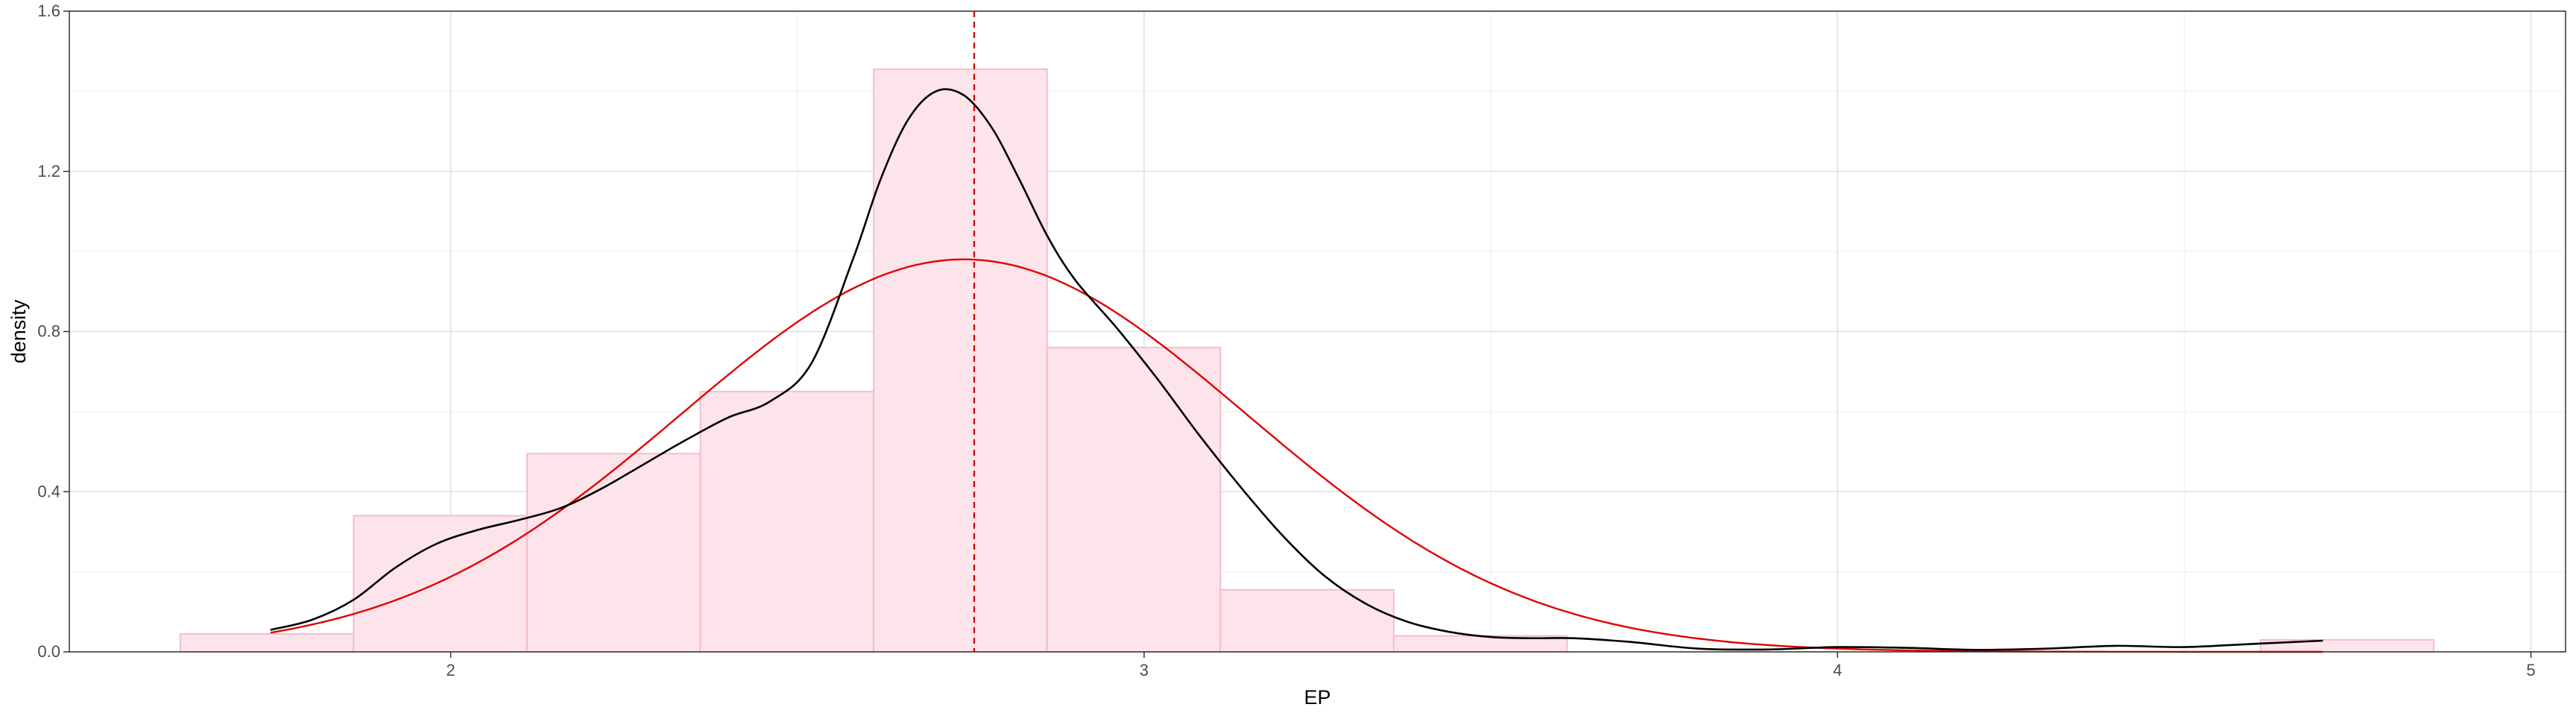 This screenshot has height=716, width=2576. Describe the element at coordinates (2530, 670) in the screenshot. I see `x-tick-label: 5` at that location.